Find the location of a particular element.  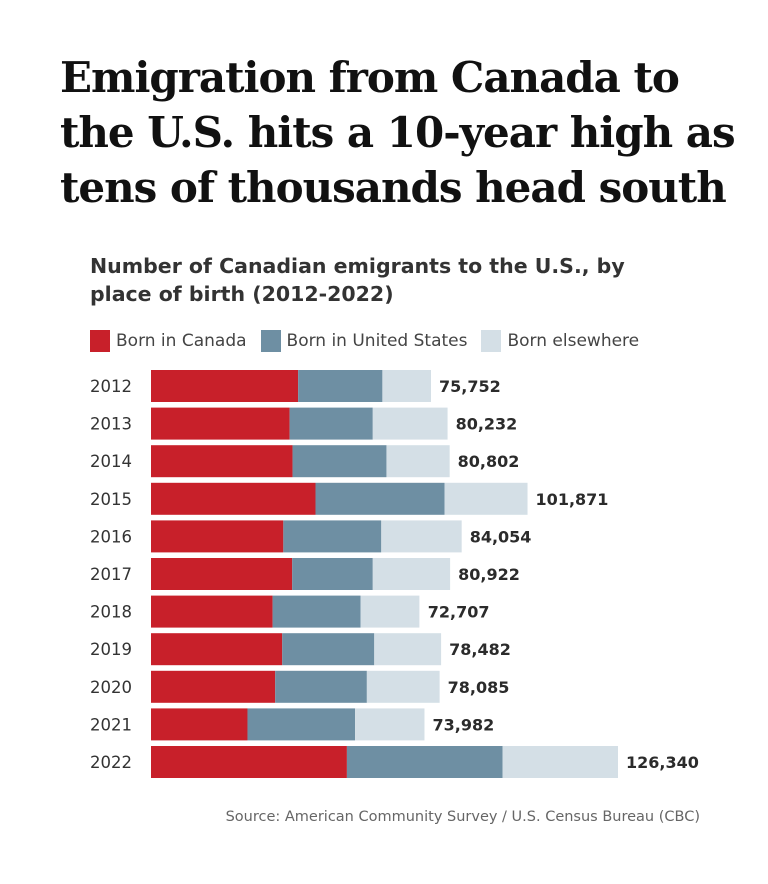

legend-item-born-canada: Born in Canada is located at coordinates (168, 341).